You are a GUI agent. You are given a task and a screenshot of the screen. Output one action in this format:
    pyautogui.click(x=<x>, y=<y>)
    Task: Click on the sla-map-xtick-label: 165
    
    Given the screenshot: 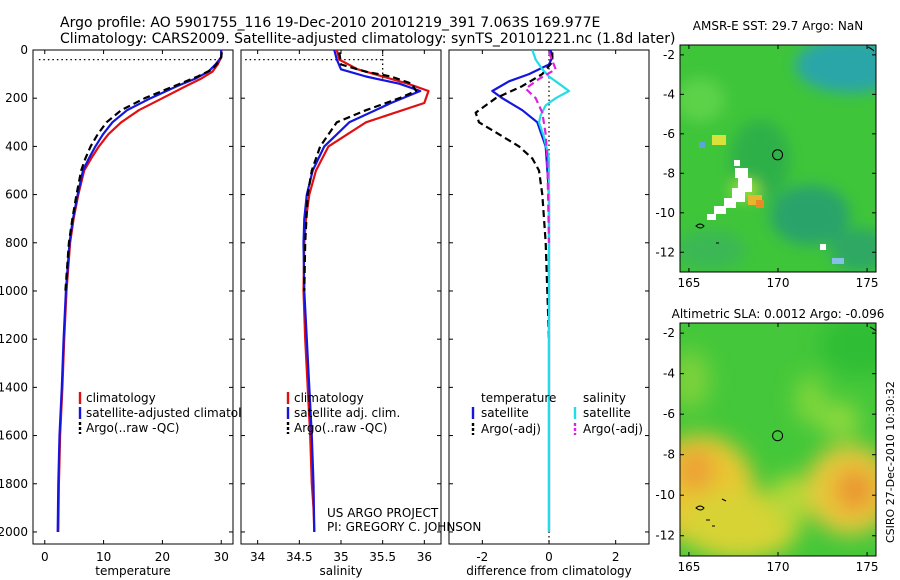 What is the action you would take?
    pyautogui.click(x=688, y=567)
    